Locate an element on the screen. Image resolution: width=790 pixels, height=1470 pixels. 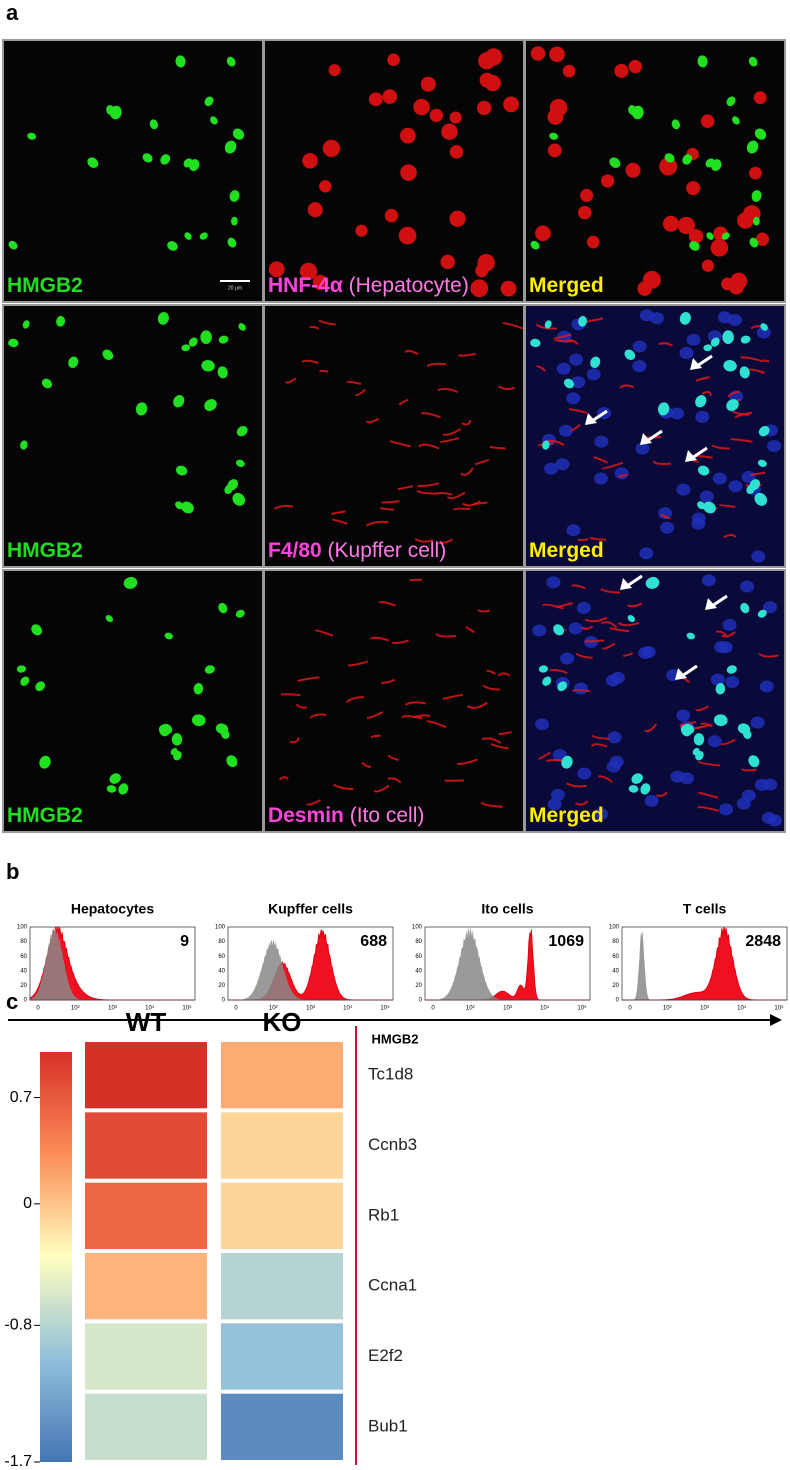
panel-label: a is located at coordinates (12, 12).